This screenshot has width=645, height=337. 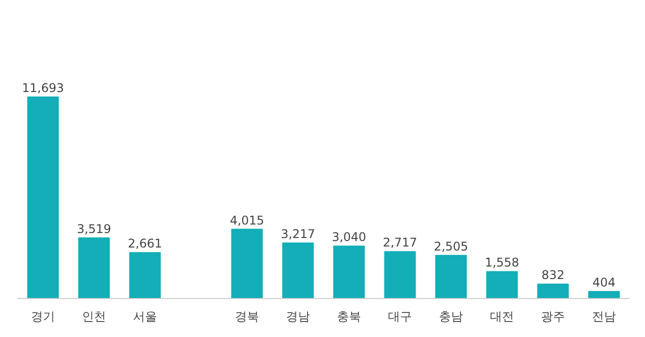 I want to click on x-tick-label: 경남, so click(x=298, y=317).